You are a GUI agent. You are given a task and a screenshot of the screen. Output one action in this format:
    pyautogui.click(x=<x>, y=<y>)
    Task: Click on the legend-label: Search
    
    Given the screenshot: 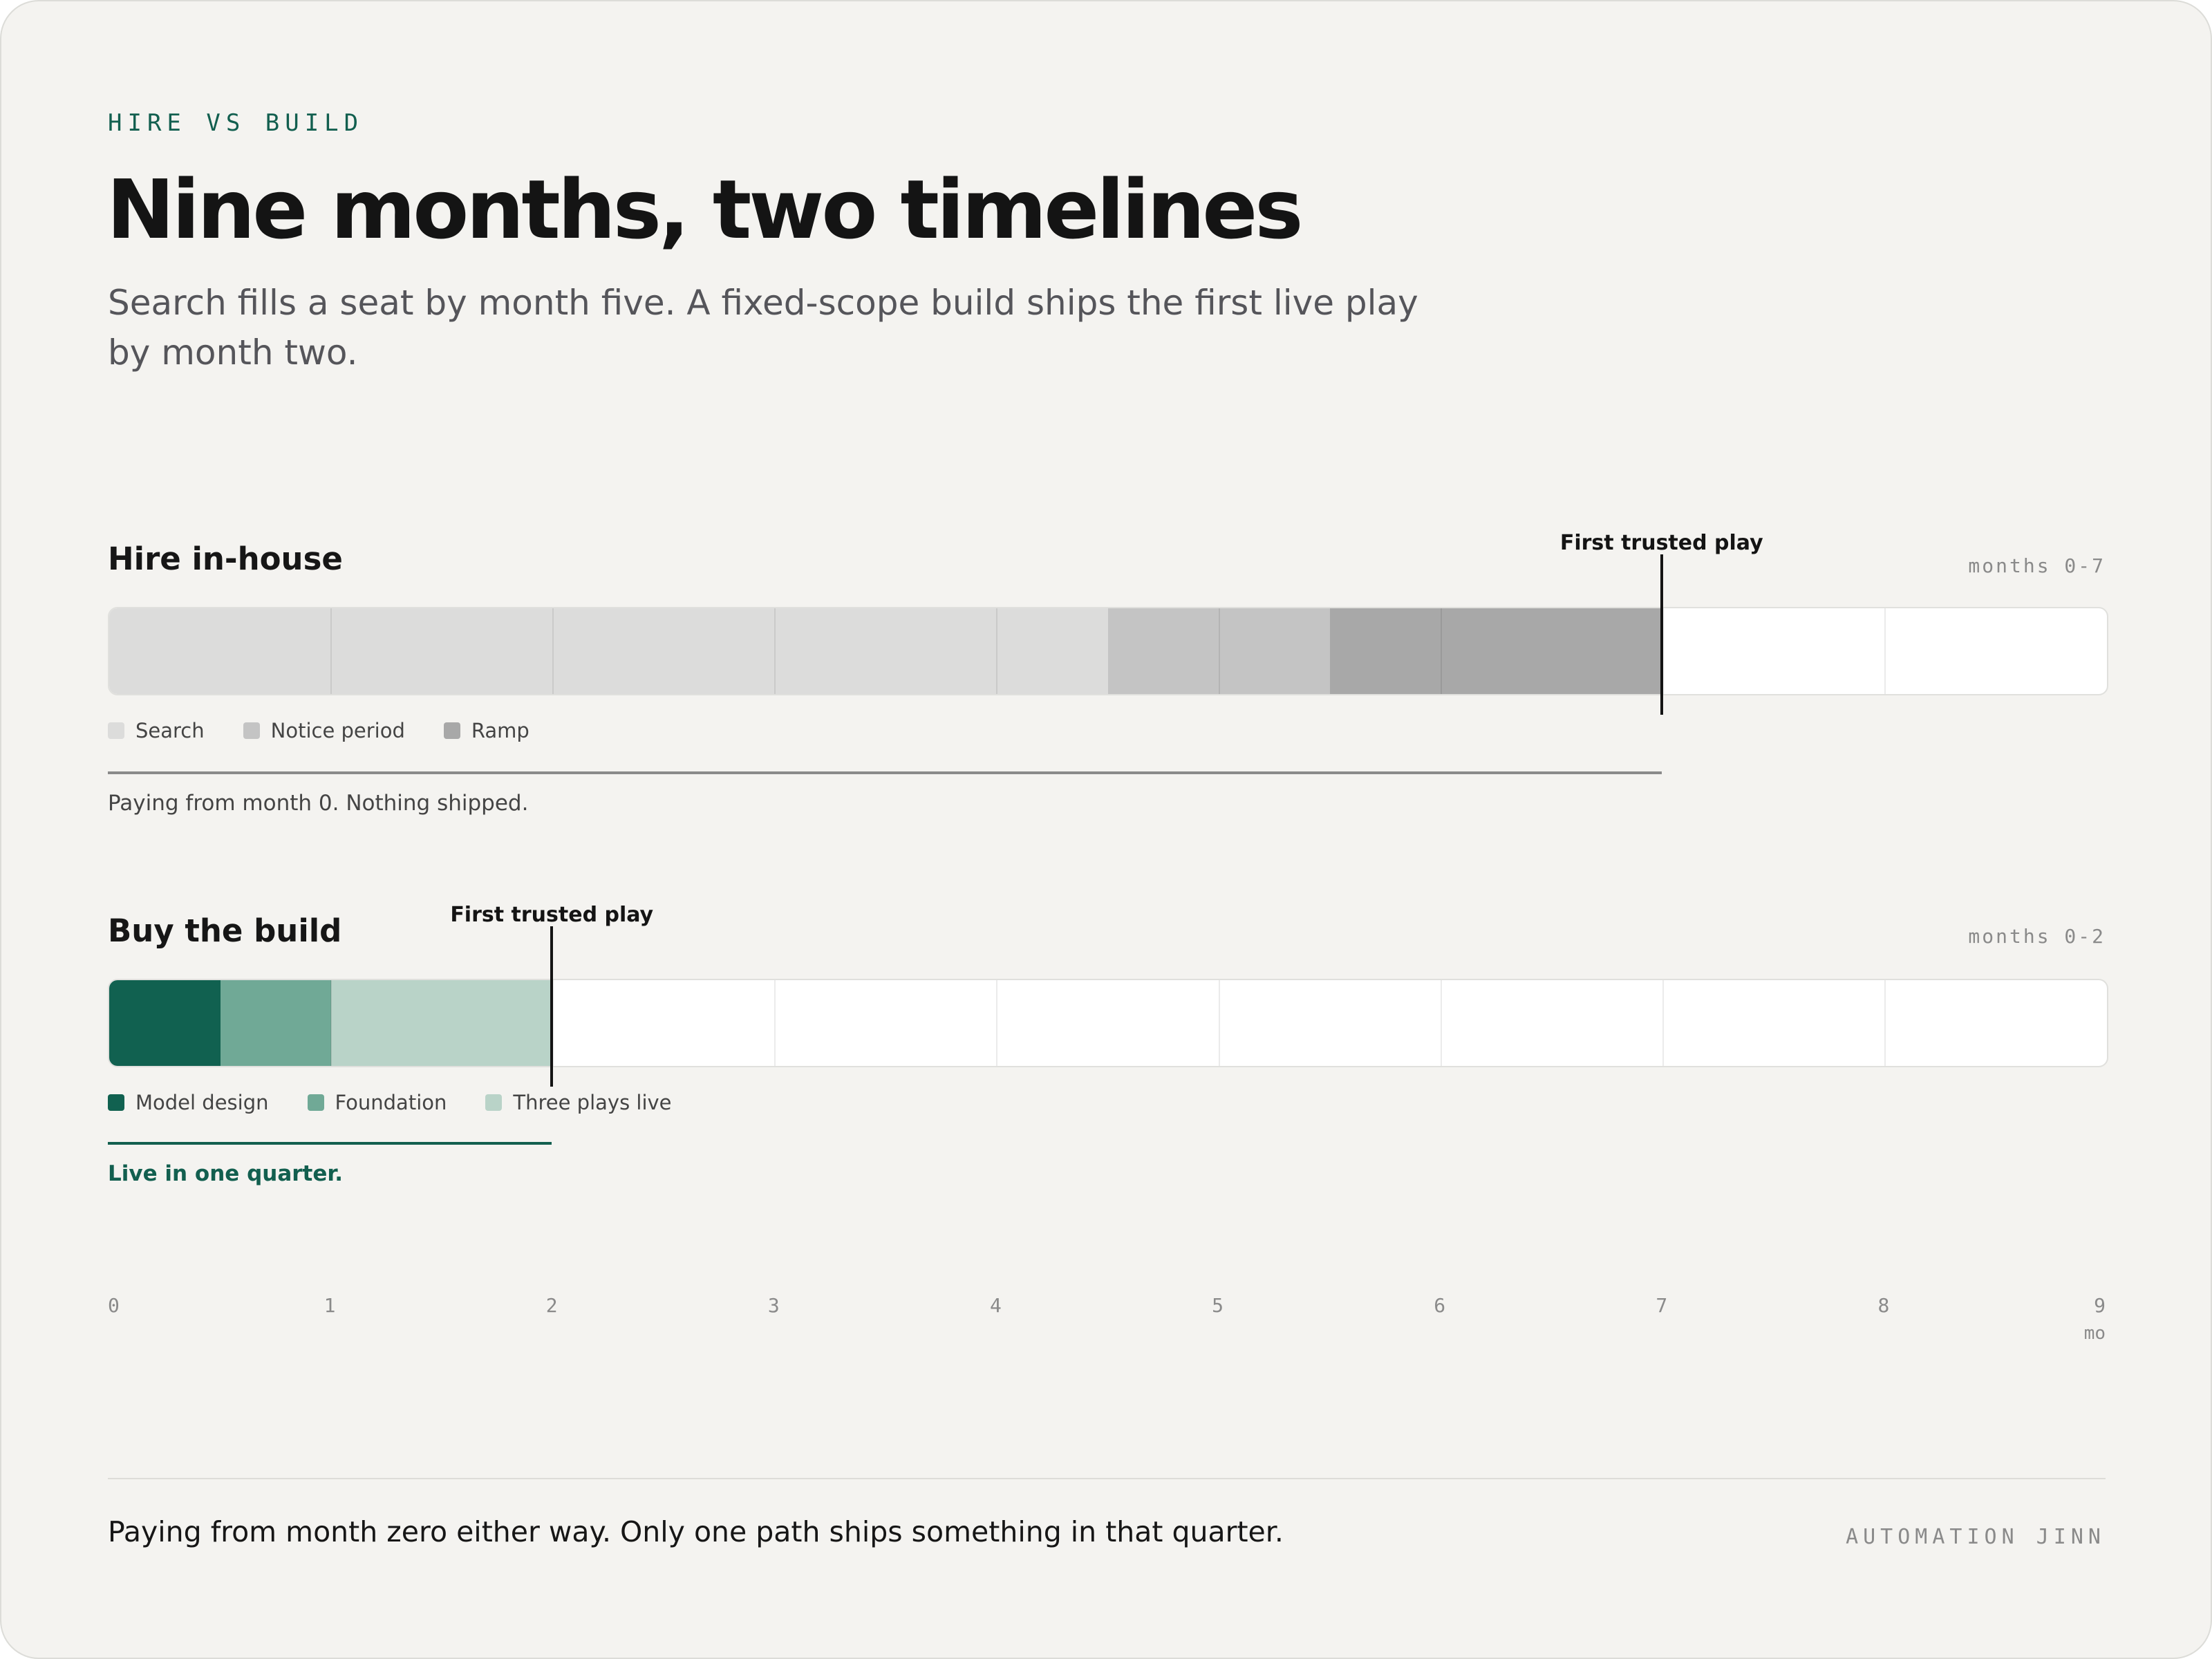 What is the action you would take?
    pyautogui.click(x=170, y=730)
    